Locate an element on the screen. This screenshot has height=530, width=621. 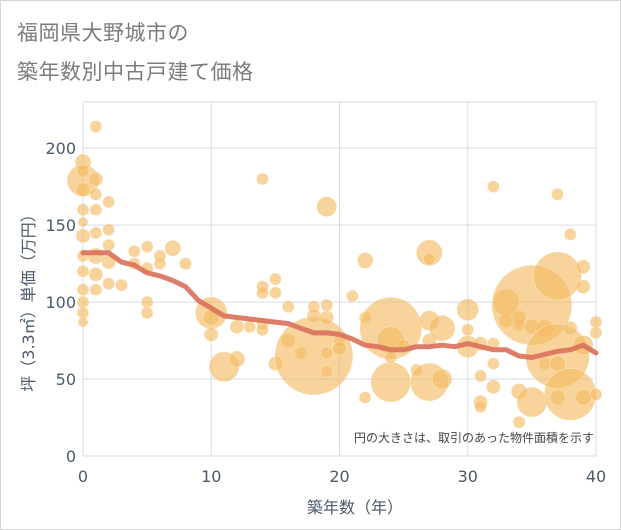
y-axis-title: 坪（3.3㎡）単価（万円） is located at coordinates (28, 298).